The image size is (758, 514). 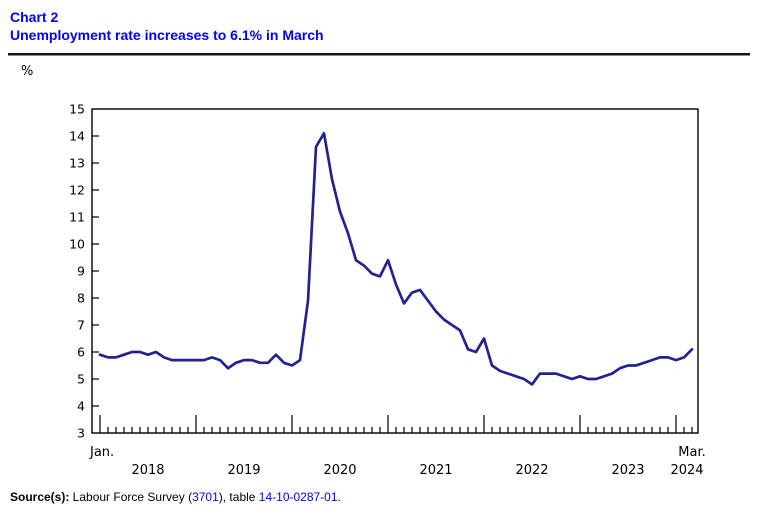 What do you see at coordinates (77, 244) in the screenshot?
I see `y-tick-label: 10` at bounding box center [77, 244].